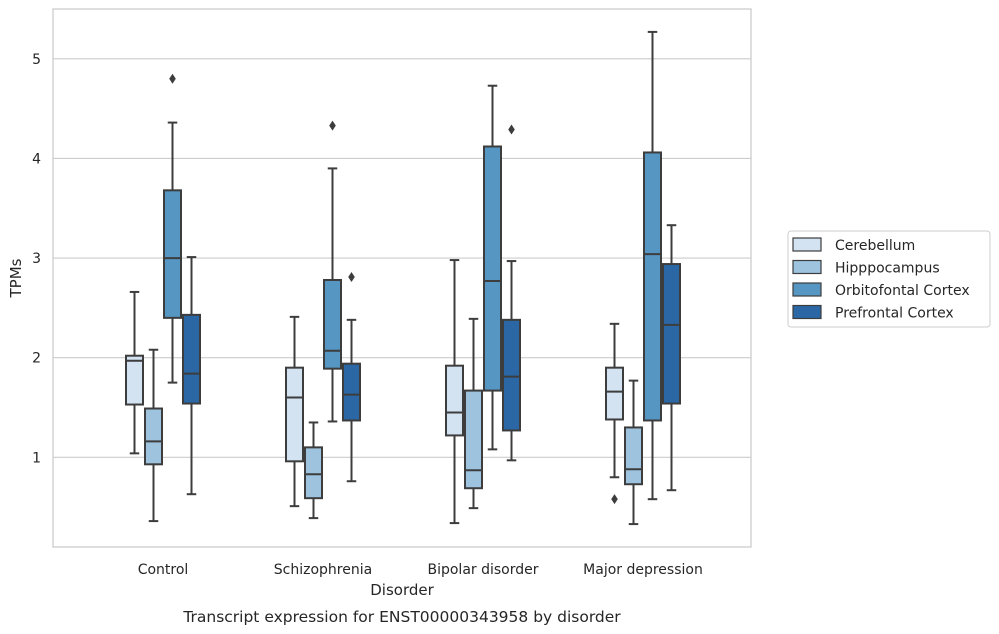 This screenshot has width=999, height=634. What do you see at coordinates (643, 570) in the screenshot?
I see `x-tick-label: Major depression` at bounding box center [643, 570].